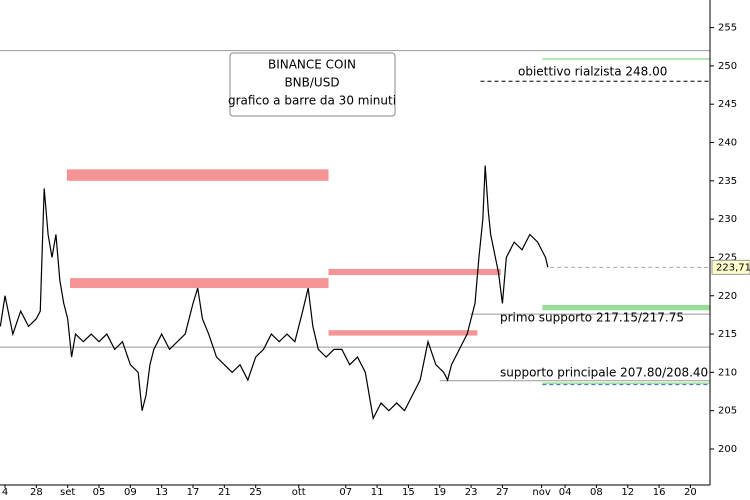  What do you see at coordinates (733, 267) in the screenshot?
I see `last-price-label: 223,71` at bounding box center [733, 267].